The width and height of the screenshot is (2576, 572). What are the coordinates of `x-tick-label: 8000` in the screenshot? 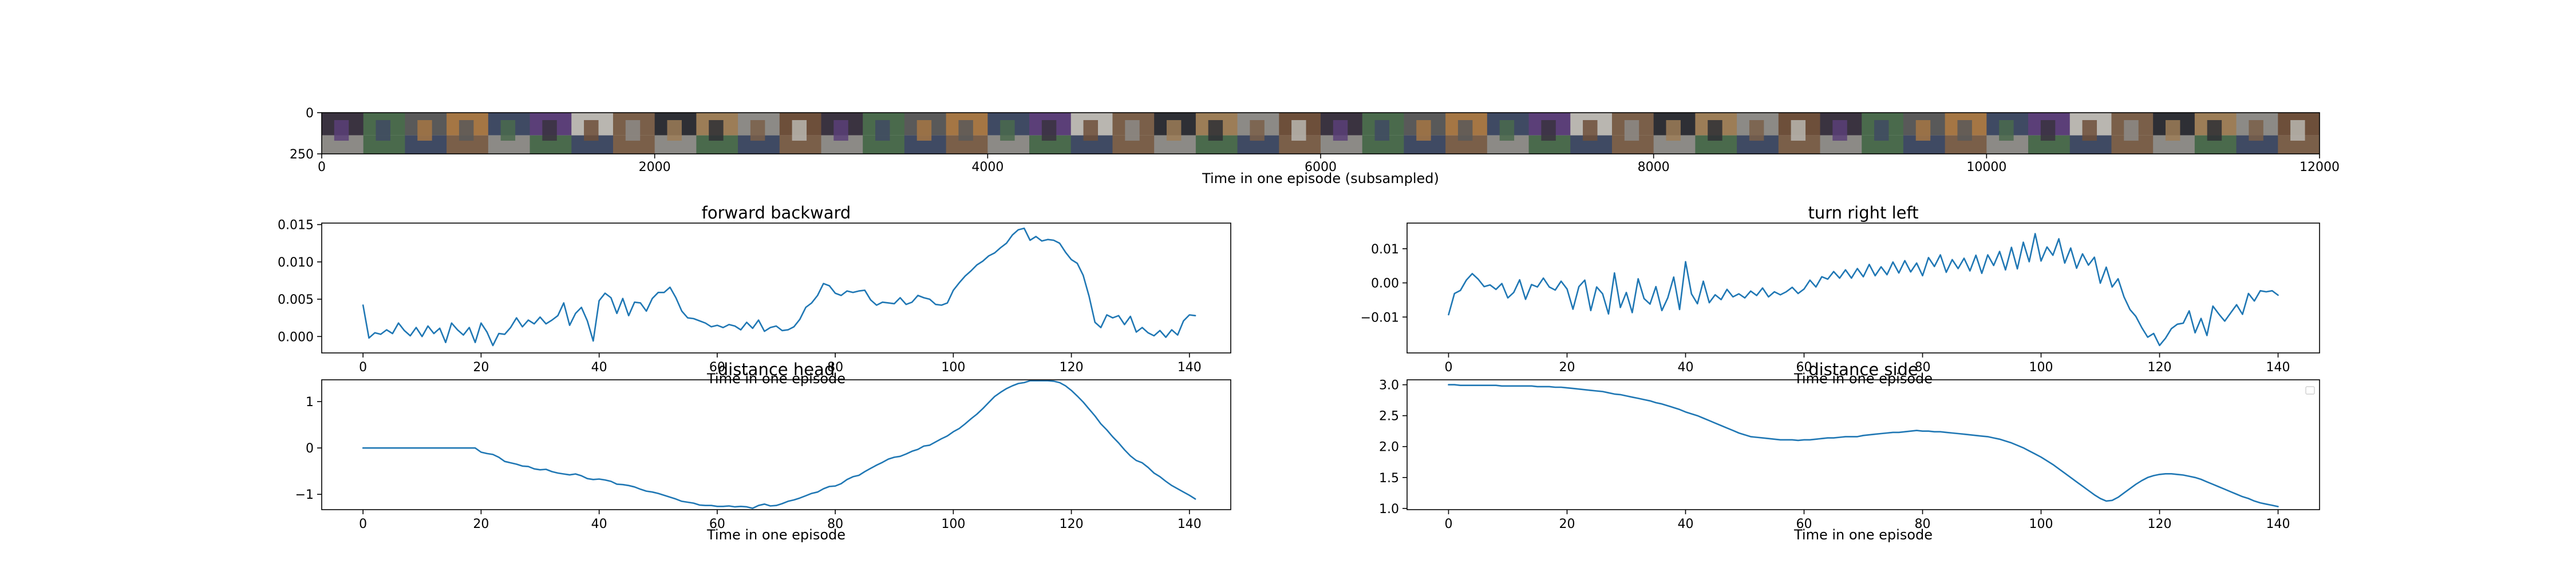 It's located at (1654, 167).